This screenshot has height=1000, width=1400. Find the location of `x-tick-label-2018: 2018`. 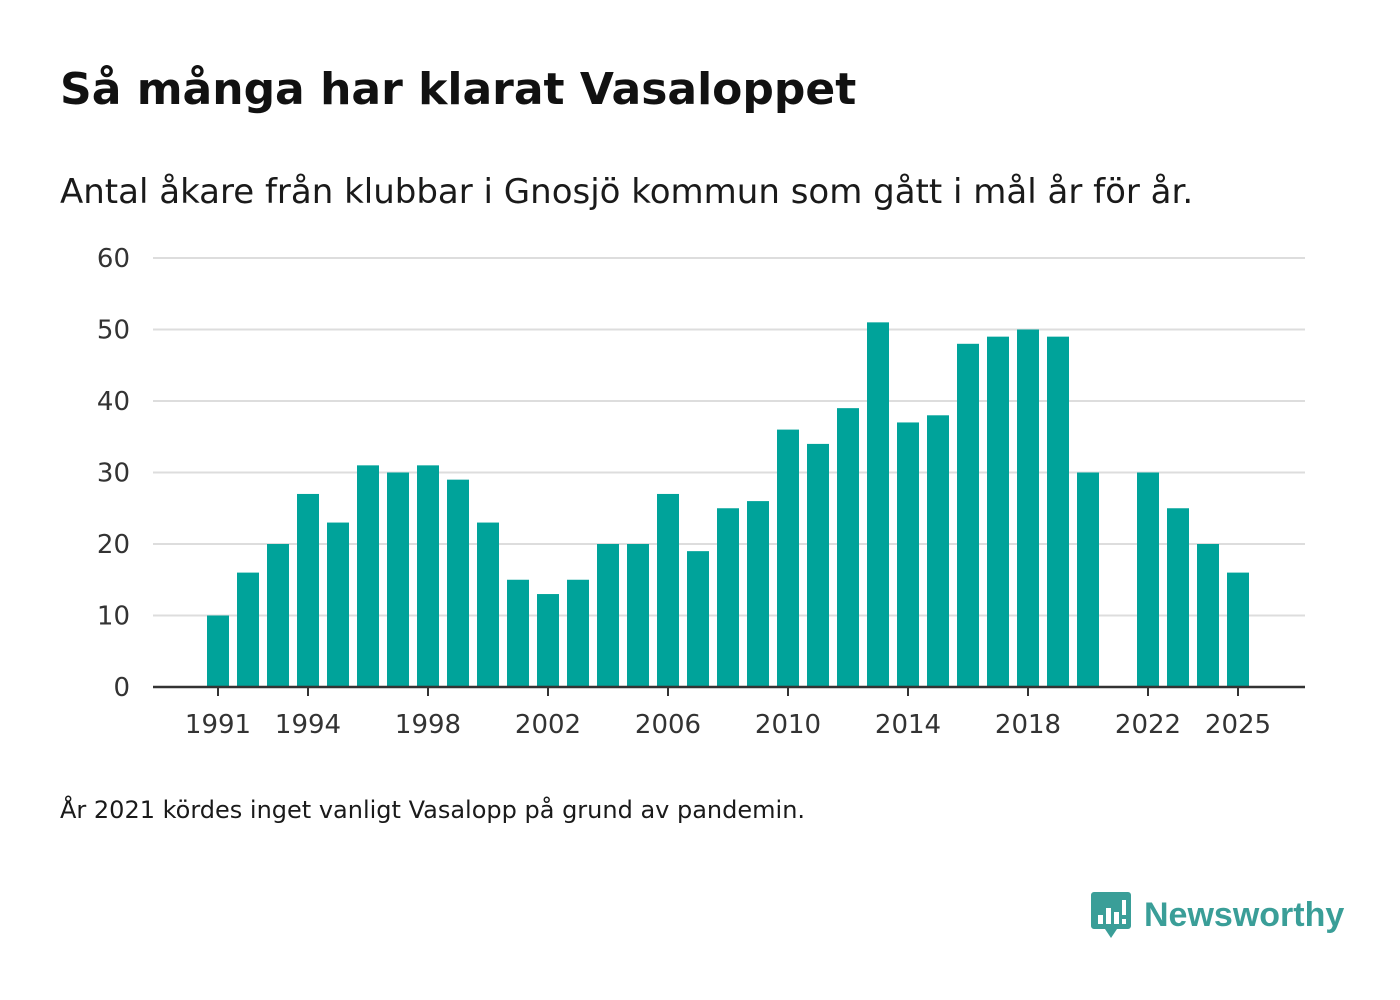

x-tick-label-2018: 2018 is located at coordinates (1028, 725).